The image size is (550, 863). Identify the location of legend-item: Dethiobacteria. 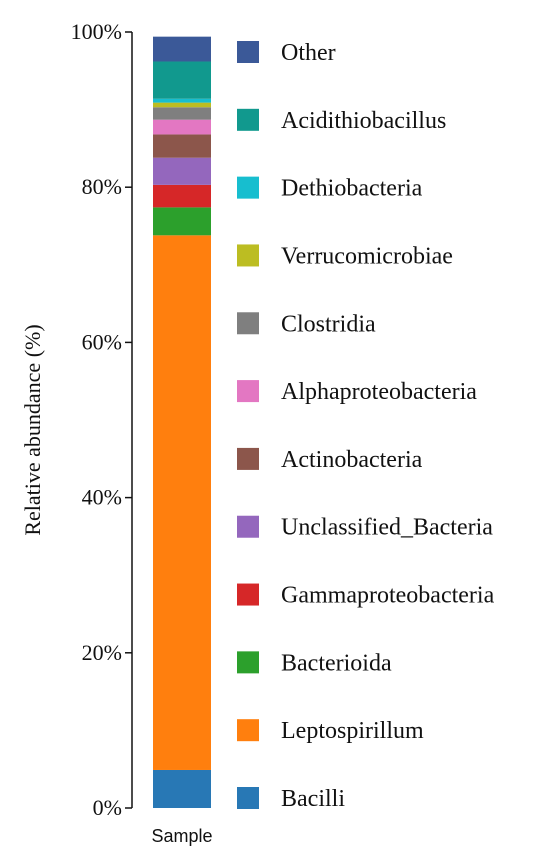
(330, 189).